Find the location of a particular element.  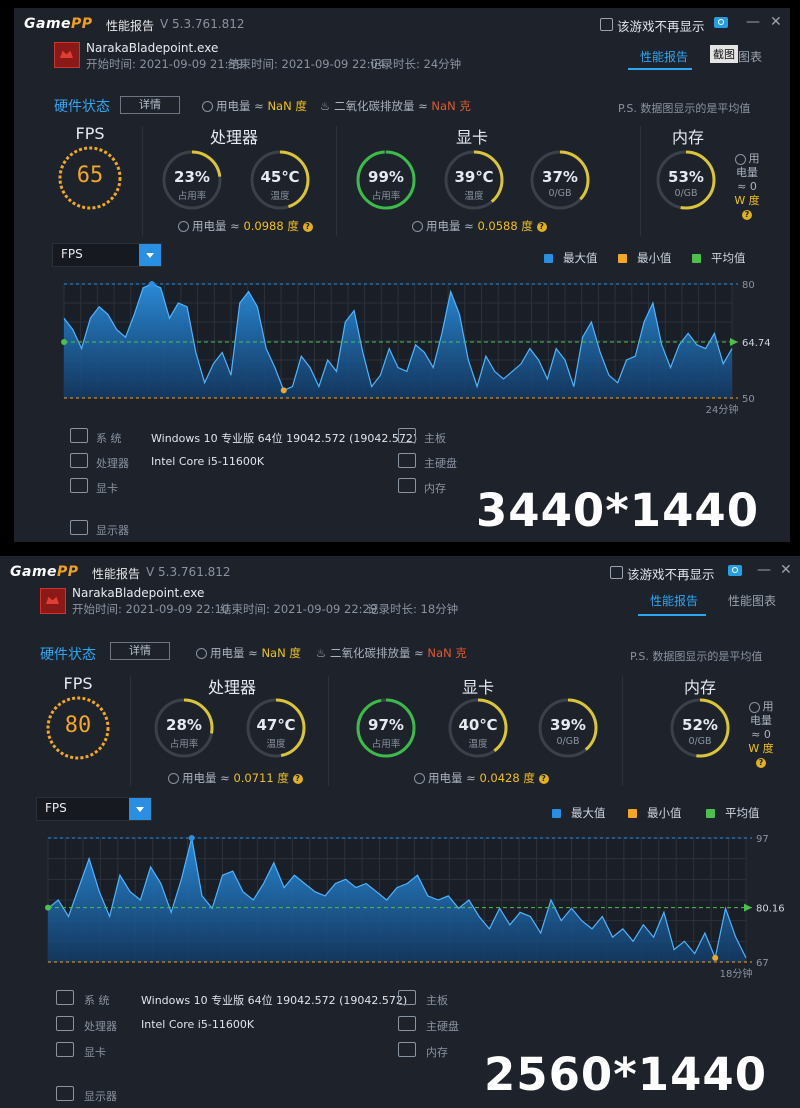

cpu-icon is located at coordinates (79, 460).